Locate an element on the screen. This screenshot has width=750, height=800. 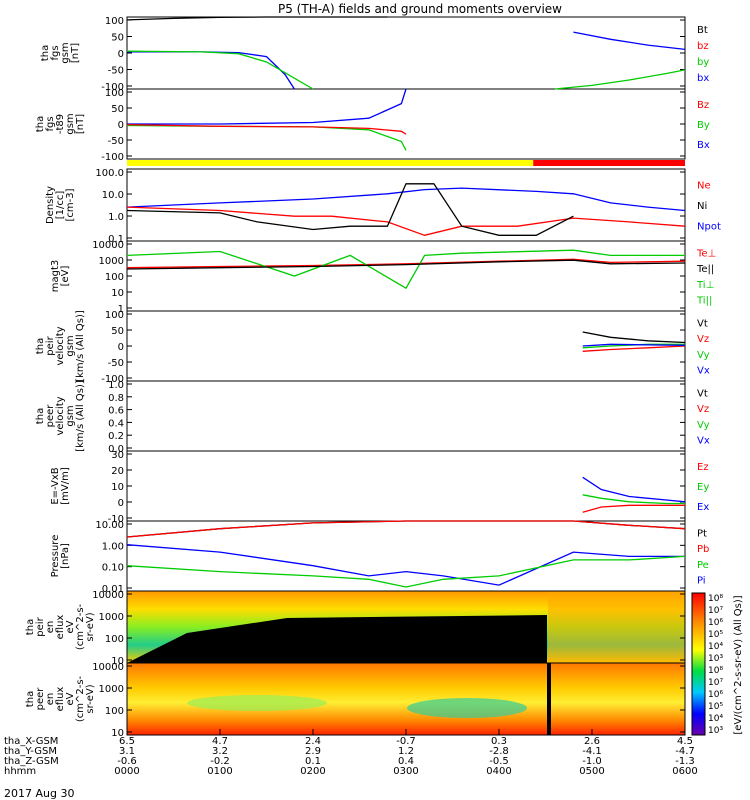
x-row-label: hhmm is located at coordinates (20, 771).